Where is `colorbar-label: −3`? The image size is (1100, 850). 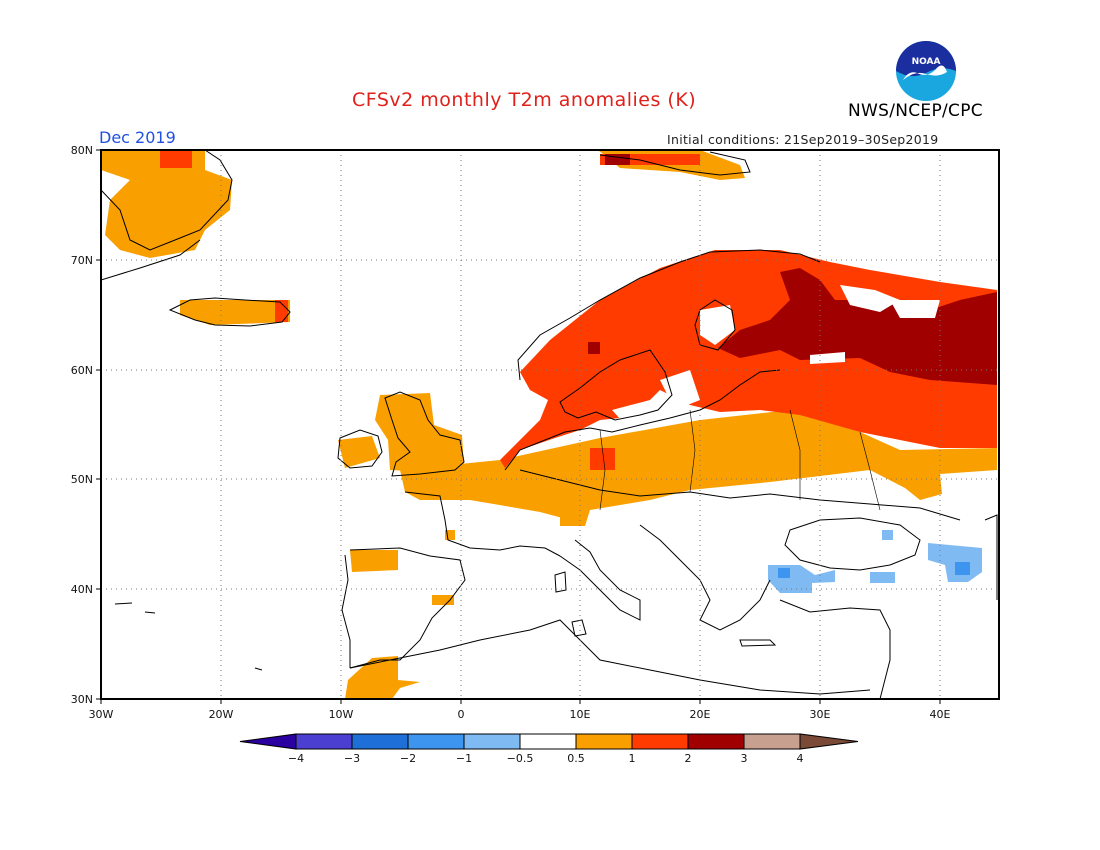
colorbar-label: −3 is located at coordinates (352, 758).